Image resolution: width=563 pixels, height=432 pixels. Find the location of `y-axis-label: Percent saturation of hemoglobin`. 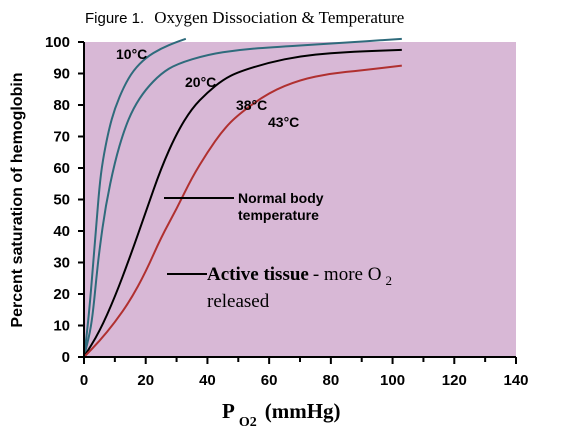

y-axis-label: Percent saturation of hemoglobin is located at coordinates (17, 199).